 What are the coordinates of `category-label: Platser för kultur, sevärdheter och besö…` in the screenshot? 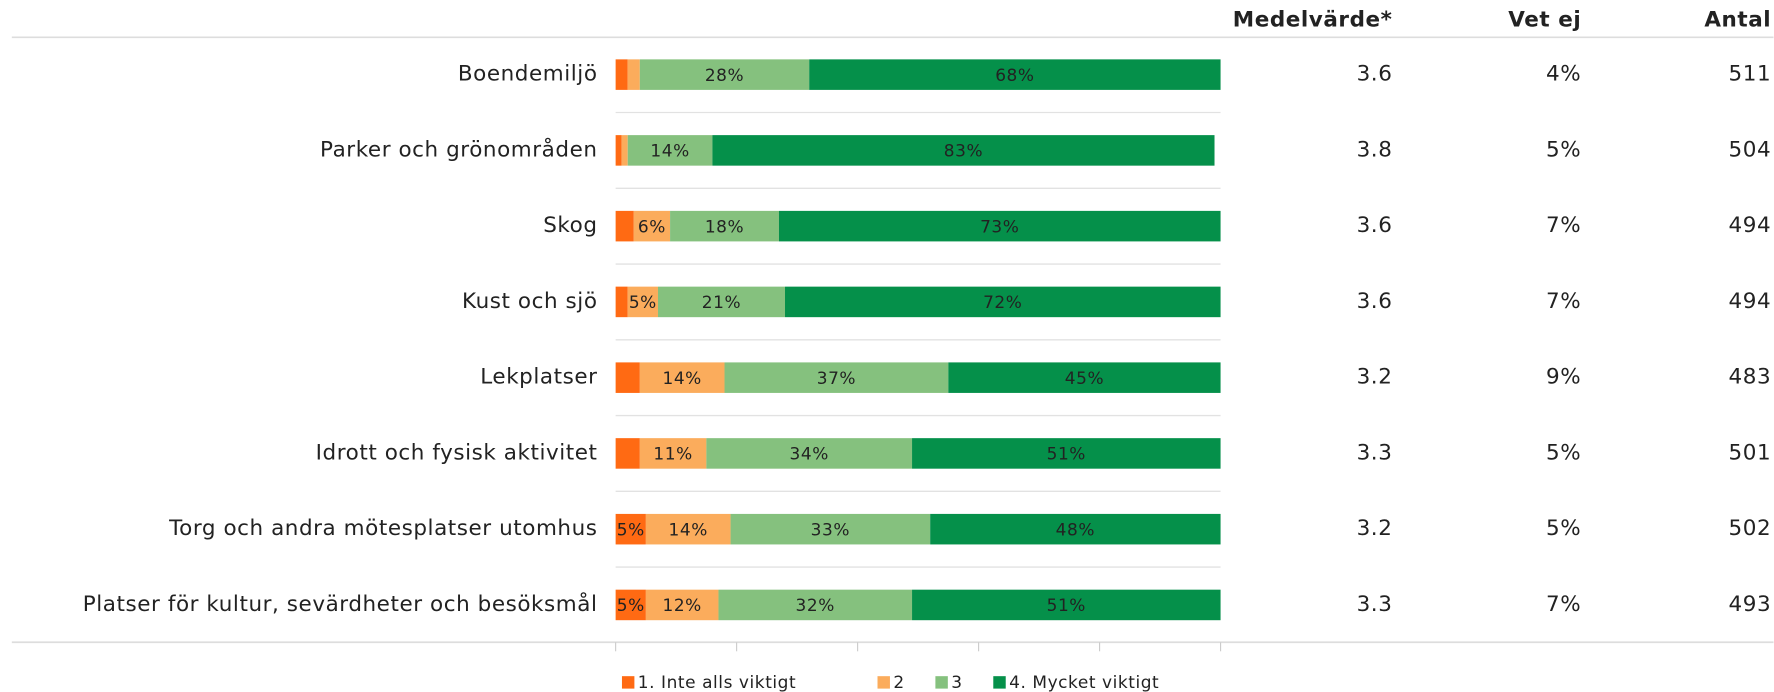 It's located at (340, 604).